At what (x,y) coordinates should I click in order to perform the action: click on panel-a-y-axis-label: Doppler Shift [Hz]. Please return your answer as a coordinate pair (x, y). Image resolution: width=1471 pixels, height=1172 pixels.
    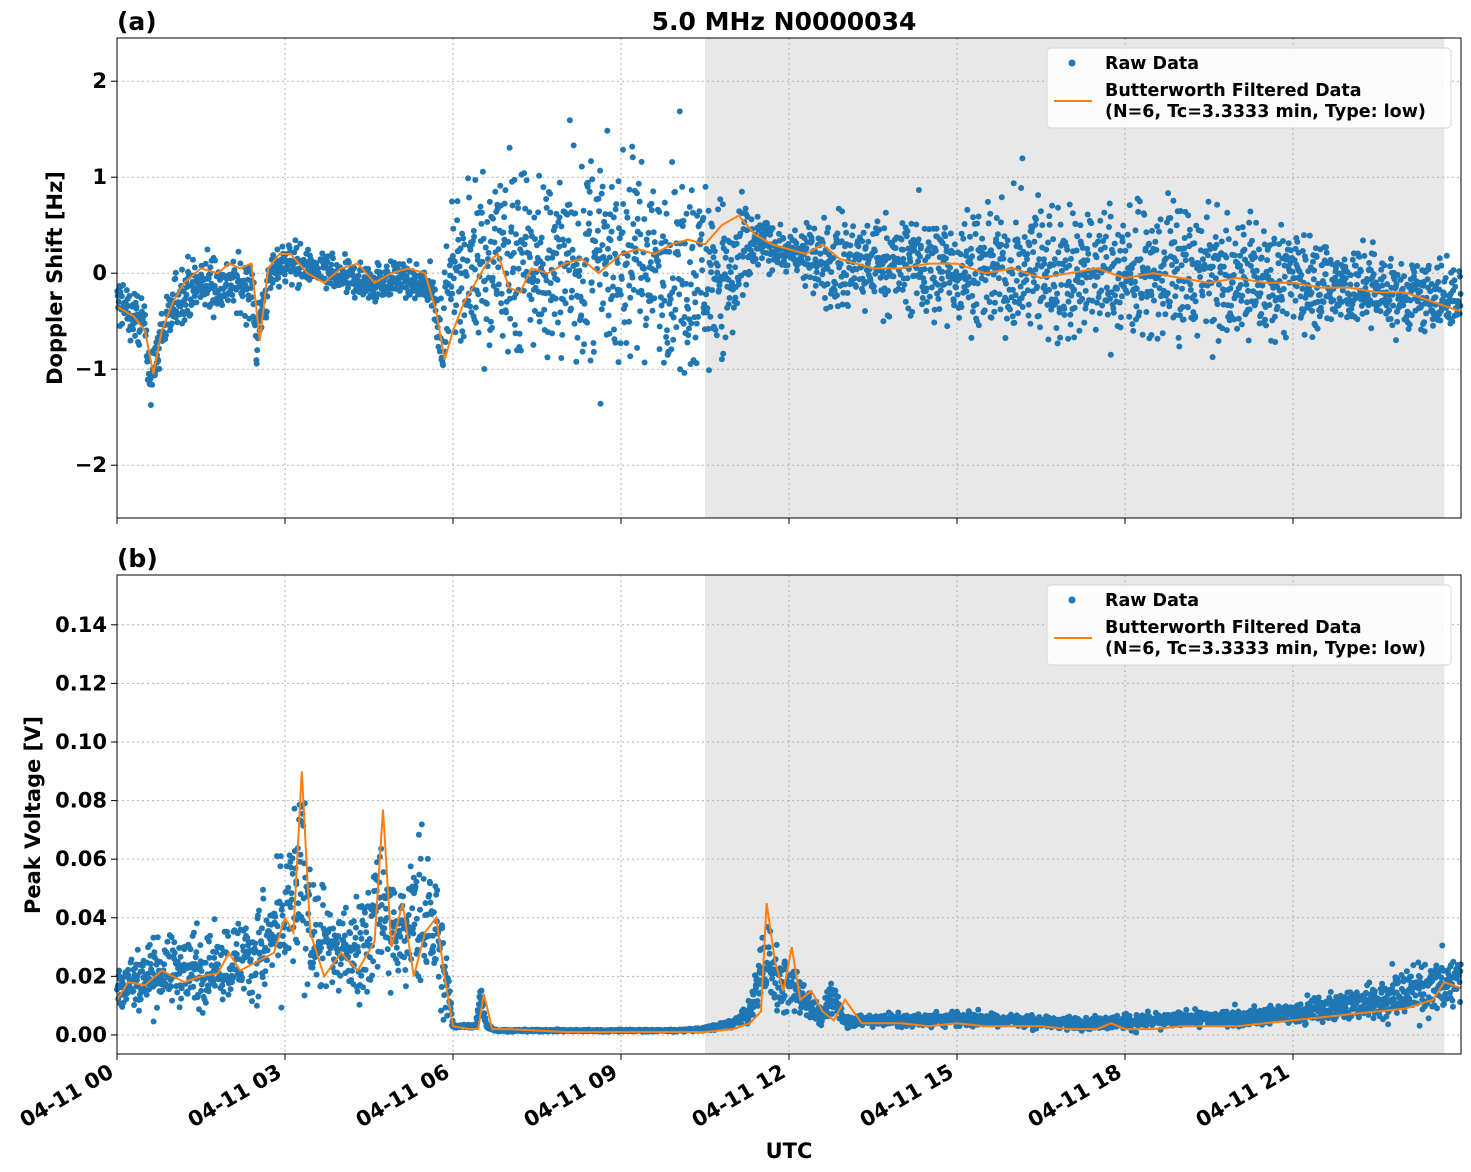
    Looking at the image, I should click on (55, 278).